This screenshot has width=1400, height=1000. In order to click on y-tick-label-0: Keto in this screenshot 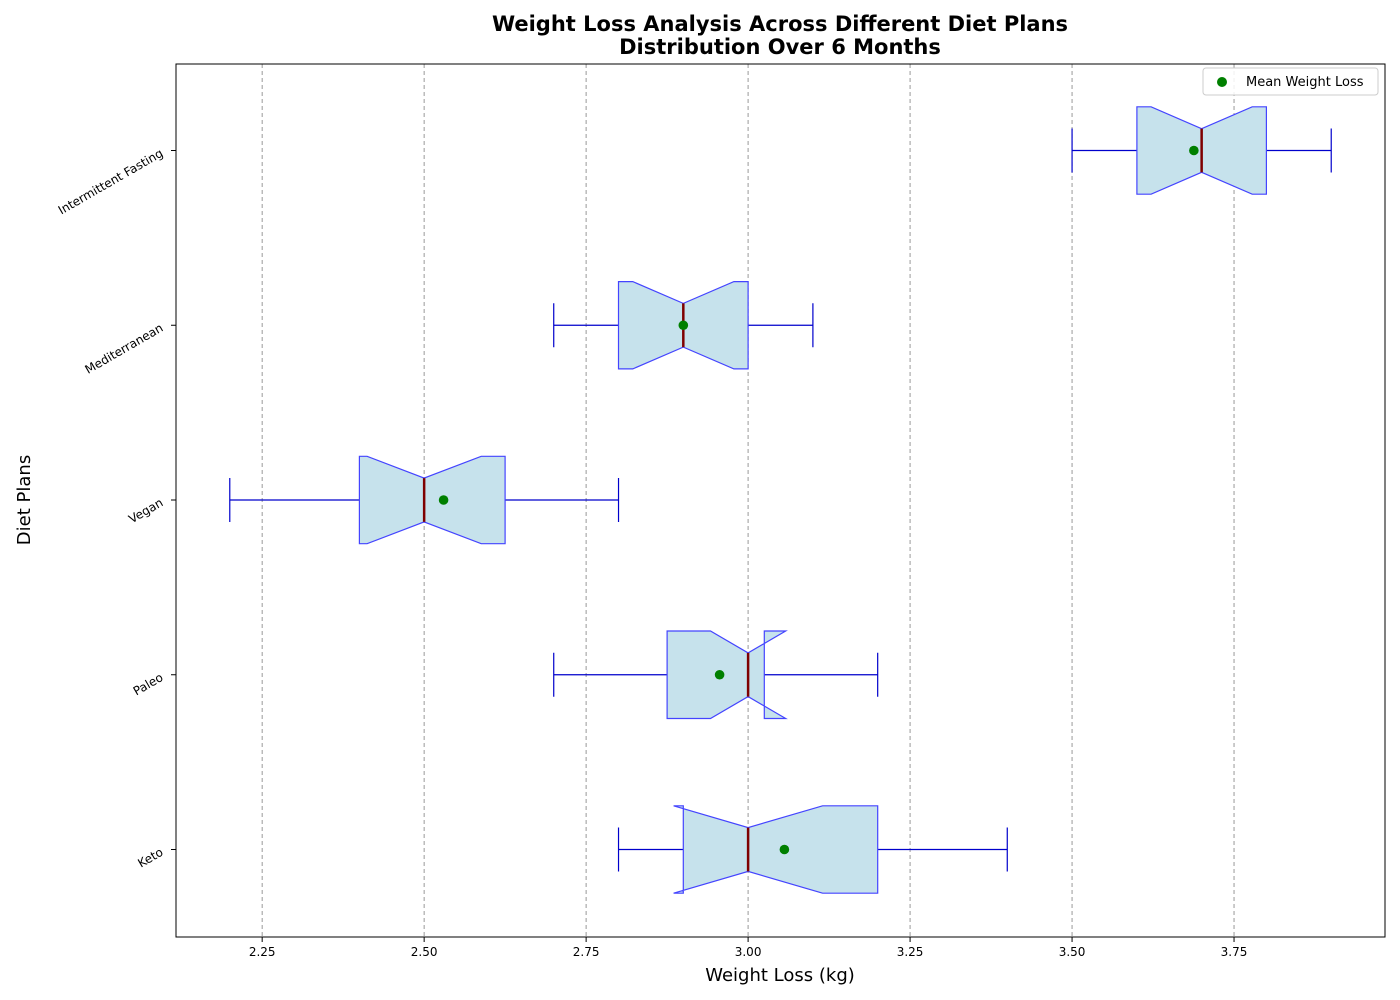, I will do `click(150, 857)`.